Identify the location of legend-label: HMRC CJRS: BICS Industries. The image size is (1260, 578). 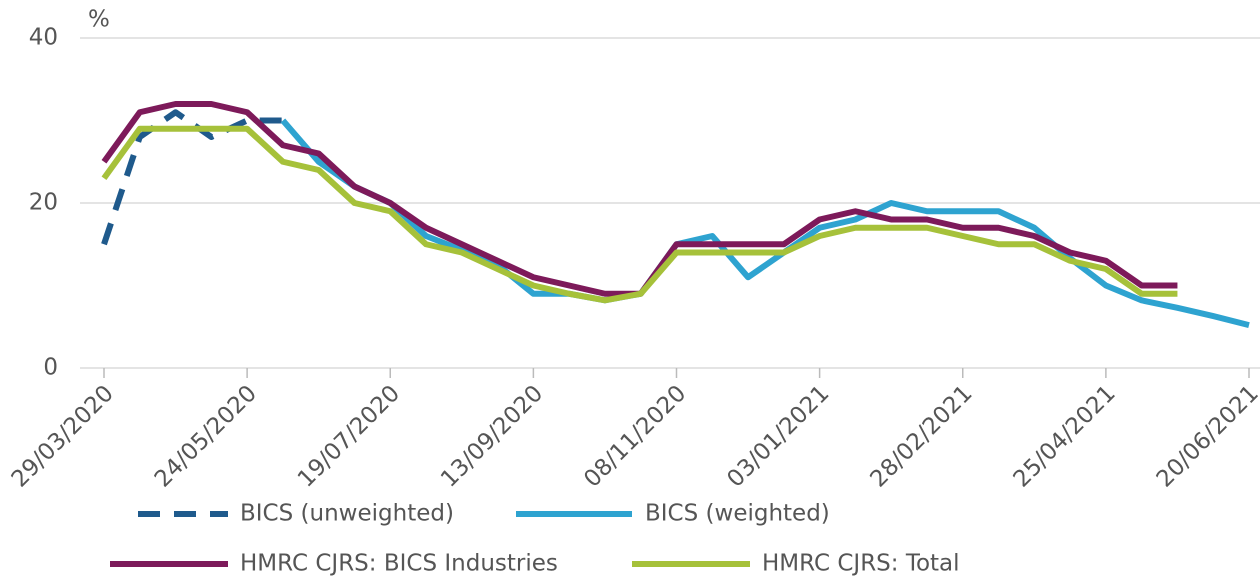
(399, 564).